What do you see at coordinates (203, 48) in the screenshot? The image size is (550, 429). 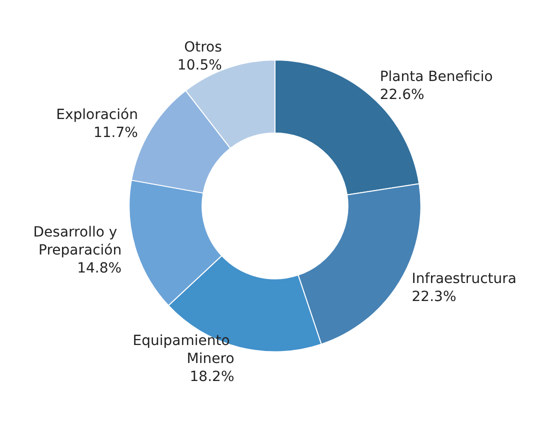 I see `slice-label: Otros` at bounding box center [203, 48].